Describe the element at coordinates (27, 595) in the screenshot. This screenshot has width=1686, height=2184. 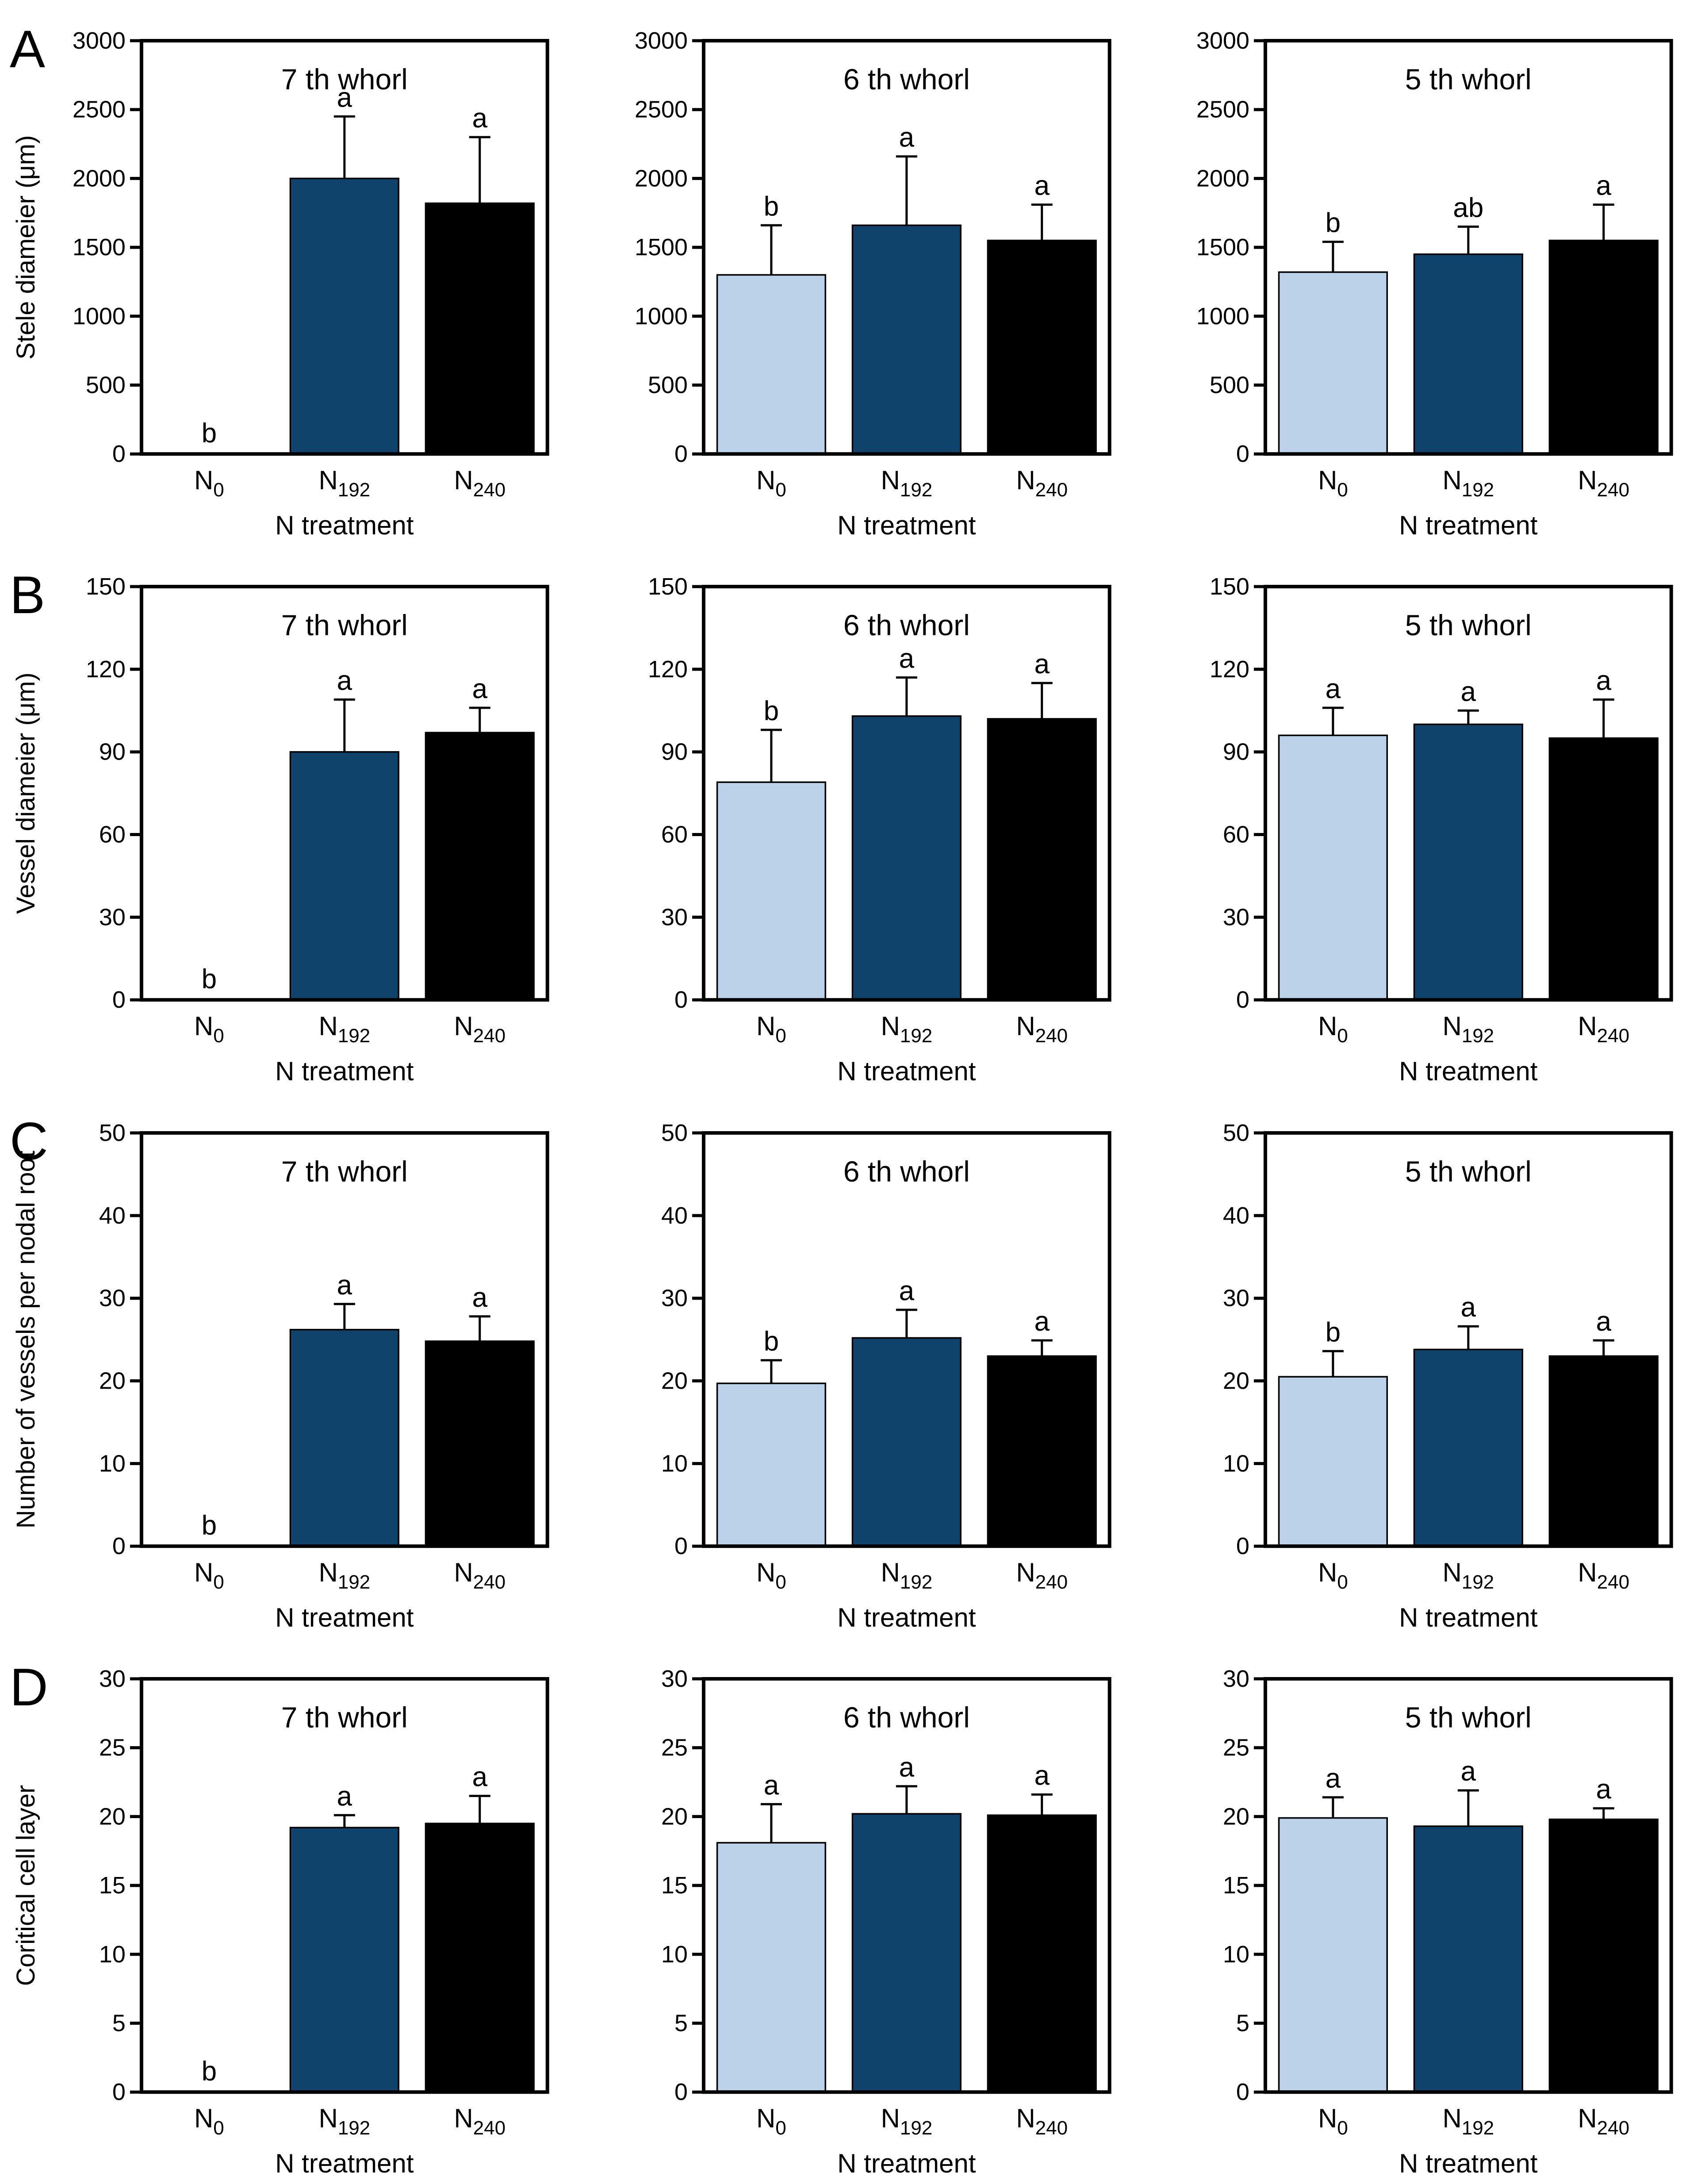
I see `panel-letter: B` at that location.